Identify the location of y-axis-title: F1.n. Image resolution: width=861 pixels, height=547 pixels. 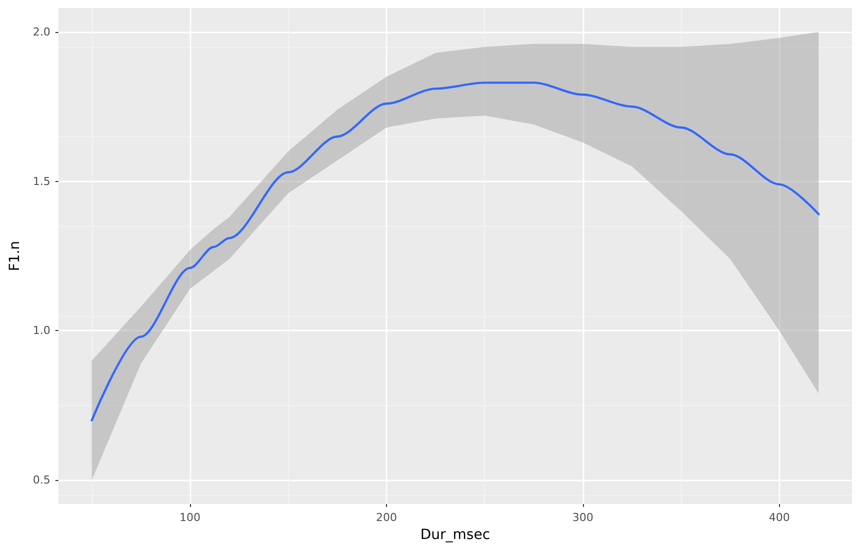
(15, 256).